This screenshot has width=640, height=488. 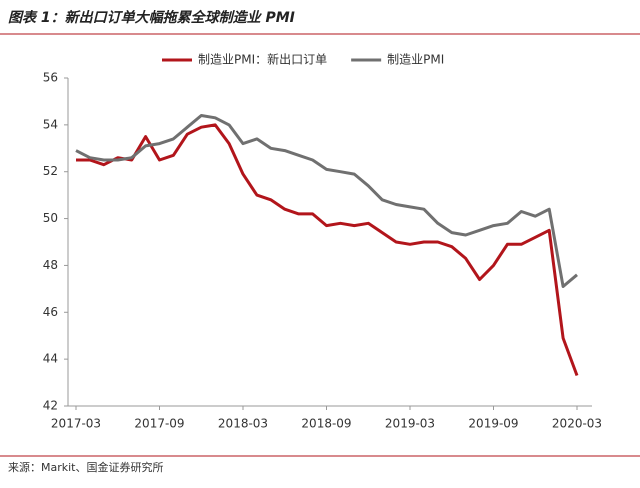 I want to click on y-tick-label: 48, so click(x=50, y=265).